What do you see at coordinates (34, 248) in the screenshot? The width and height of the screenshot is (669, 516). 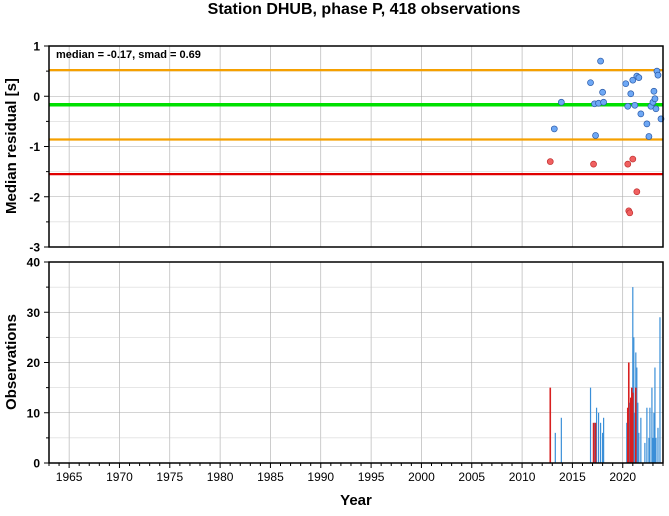 I see `residual-y-tick-label: -3` at bounding box center [34, 248].